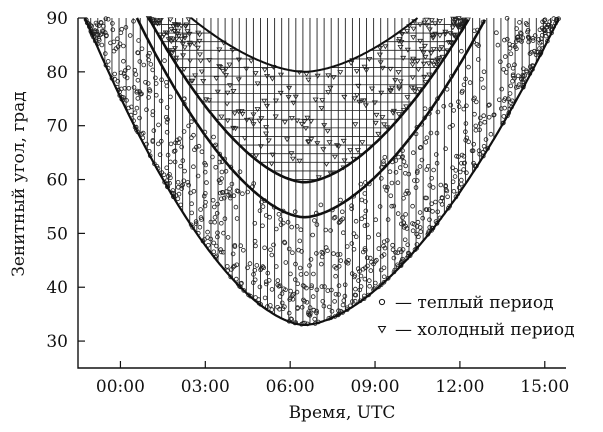 The height and width of the screenshot is (432, 603). I want to click on y-tick-label: 70, so click(57, 127).